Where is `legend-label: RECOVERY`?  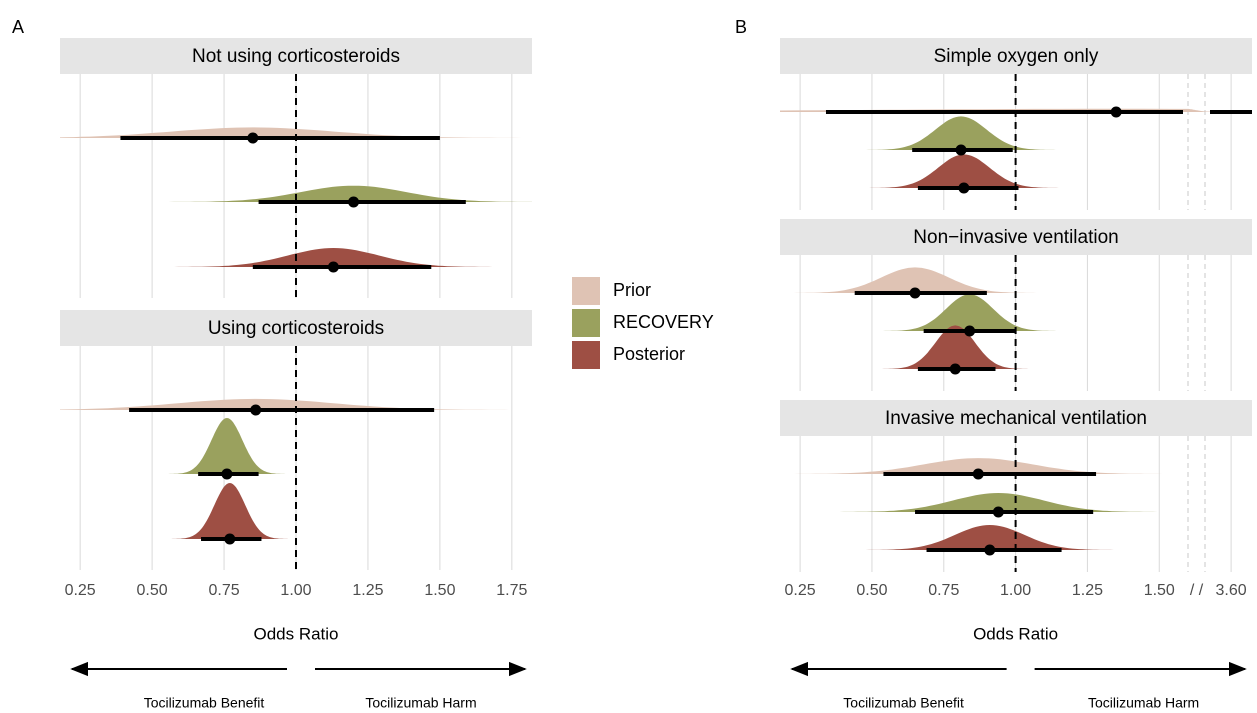
legend-label: RECOVERY is located at coordinates (663, 322).